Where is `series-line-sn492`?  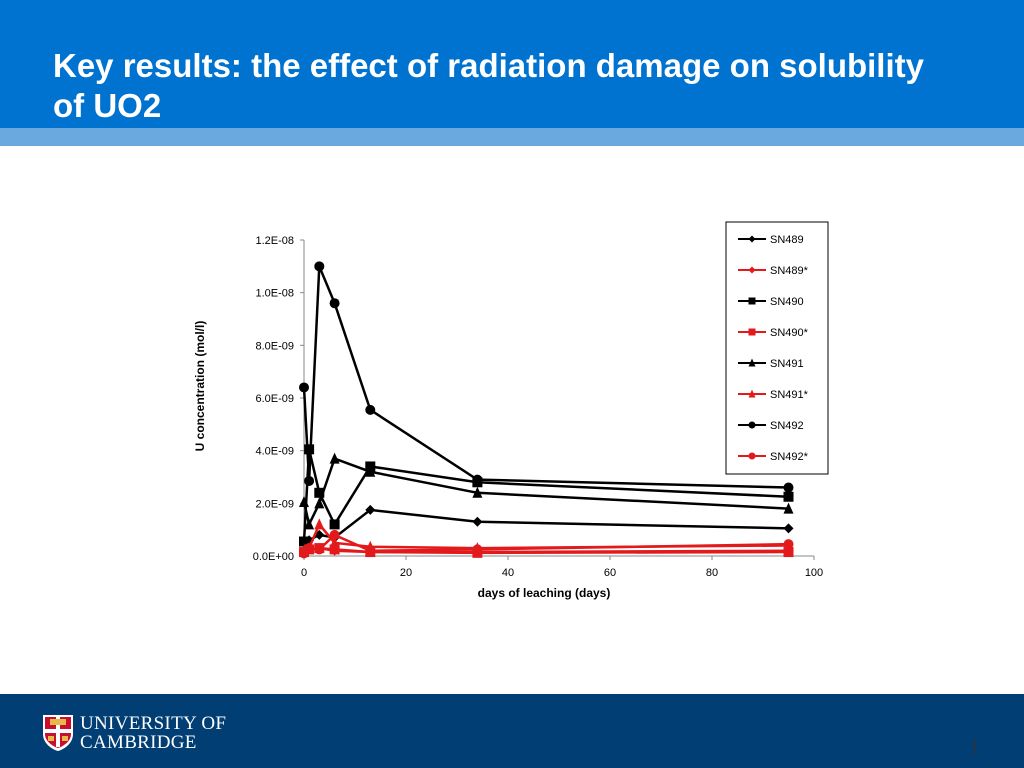
series-line-sn492 is located at coordinates (545, 377).